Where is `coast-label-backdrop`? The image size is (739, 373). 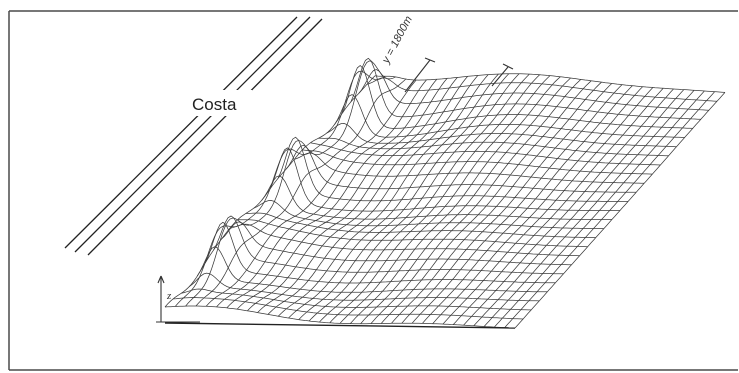
coast-label-backdrop is located at coordinates (219, 103).